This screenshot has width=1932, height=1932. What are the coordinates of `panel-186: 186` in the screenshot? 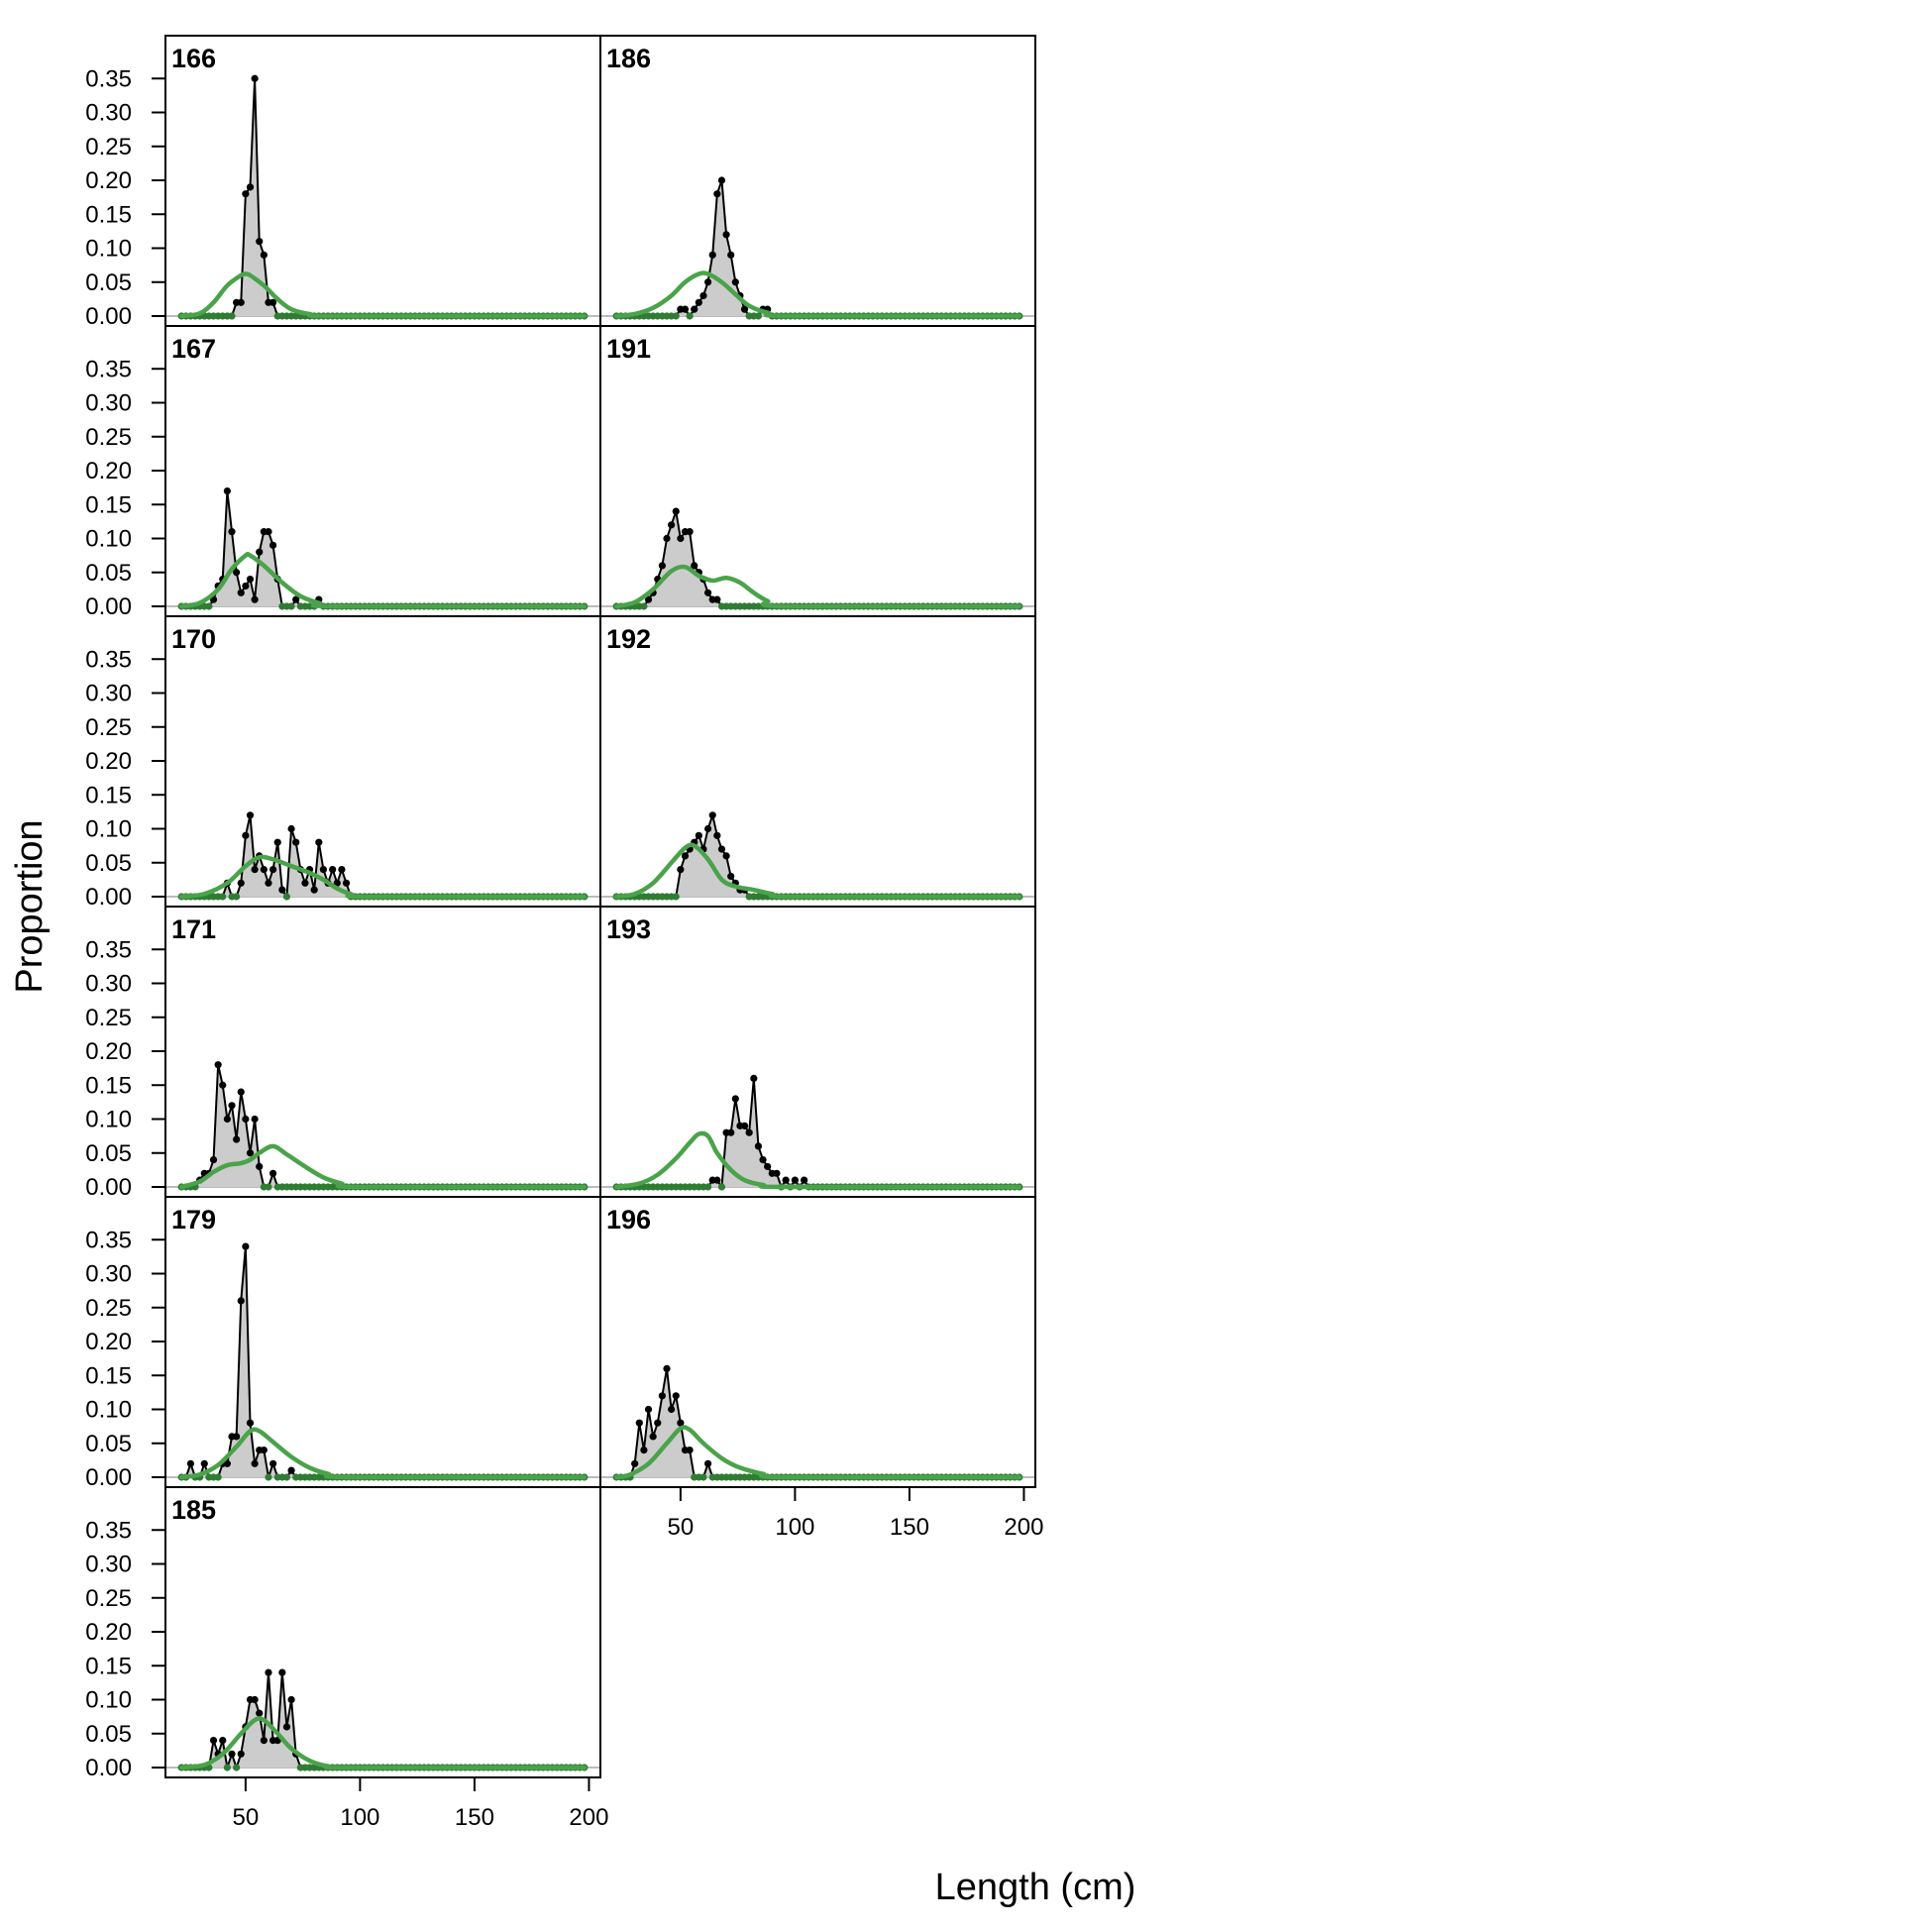 It's located at (817, 181).